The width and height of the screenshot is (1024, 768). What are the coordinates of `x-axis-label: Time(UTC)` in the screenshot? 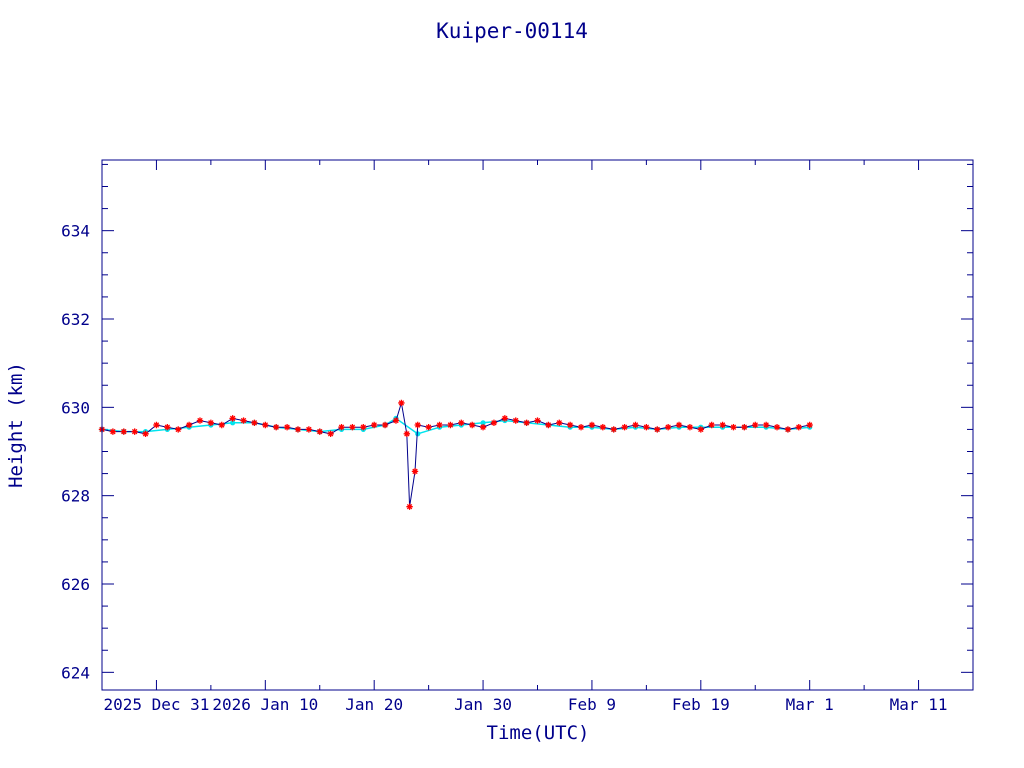 It's located at (538, 733).